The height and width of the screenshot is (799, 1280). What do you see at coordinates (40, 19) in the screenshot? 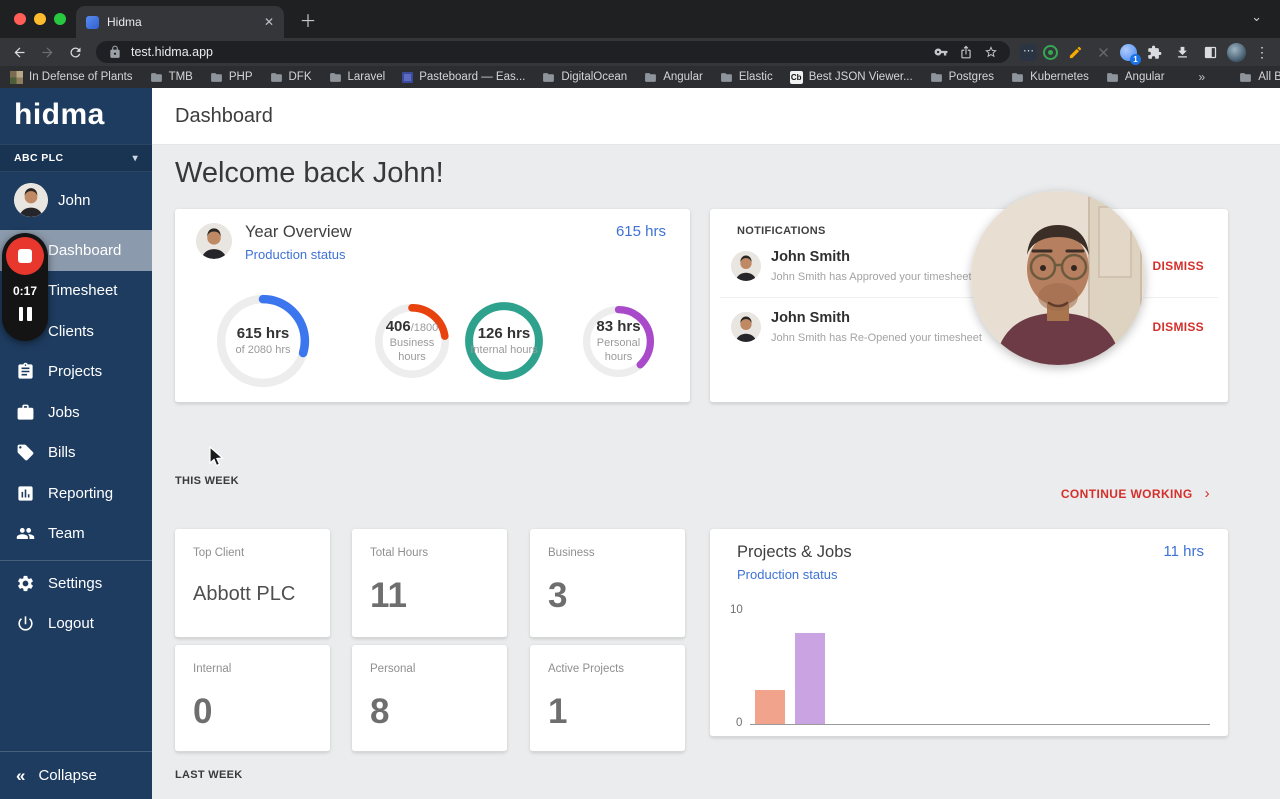
I see `window-minimize-button` at bounding box center [40, 19].